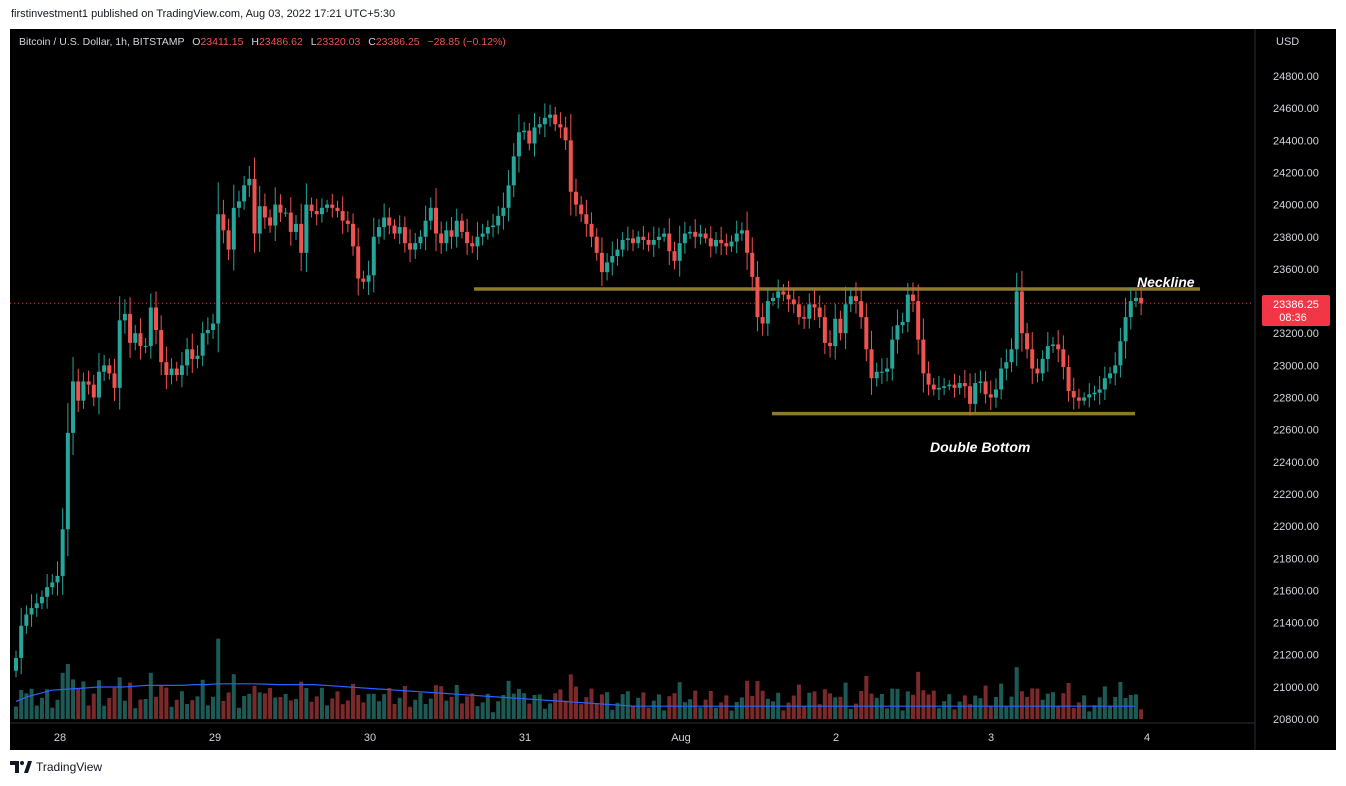 This screenshot has height=786, width=1346. I want to click on time-tick-label: 4, so click(1147, 738).